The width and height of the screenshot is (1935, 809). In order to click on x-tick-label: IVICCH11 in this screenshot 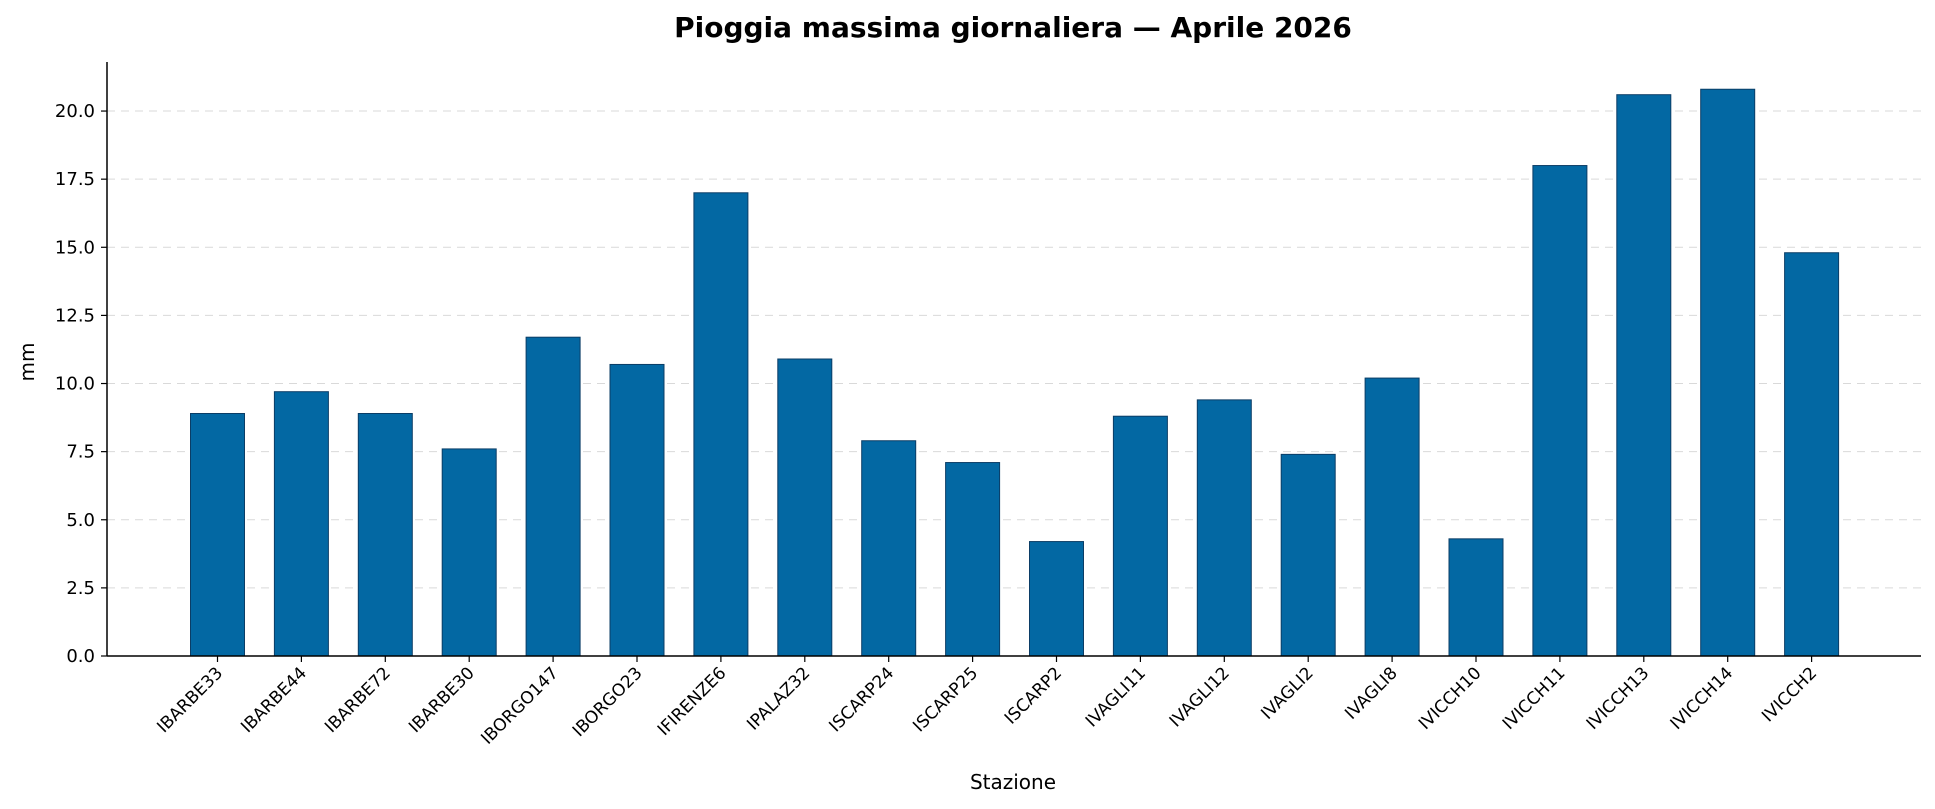, I will do `click(1534, 698)`.